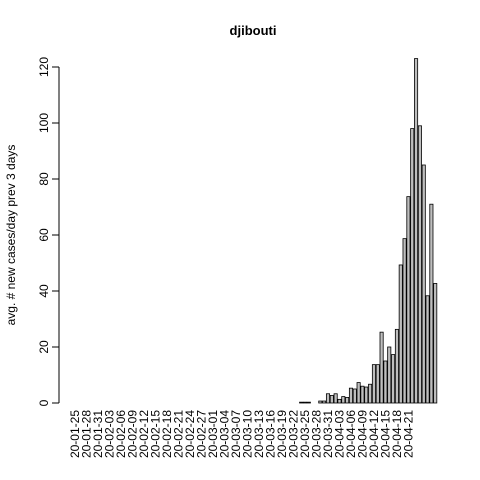  Describe the element at coordinates (44, 179) in the screenshot. I see `y-tick-label: 80` at that location.